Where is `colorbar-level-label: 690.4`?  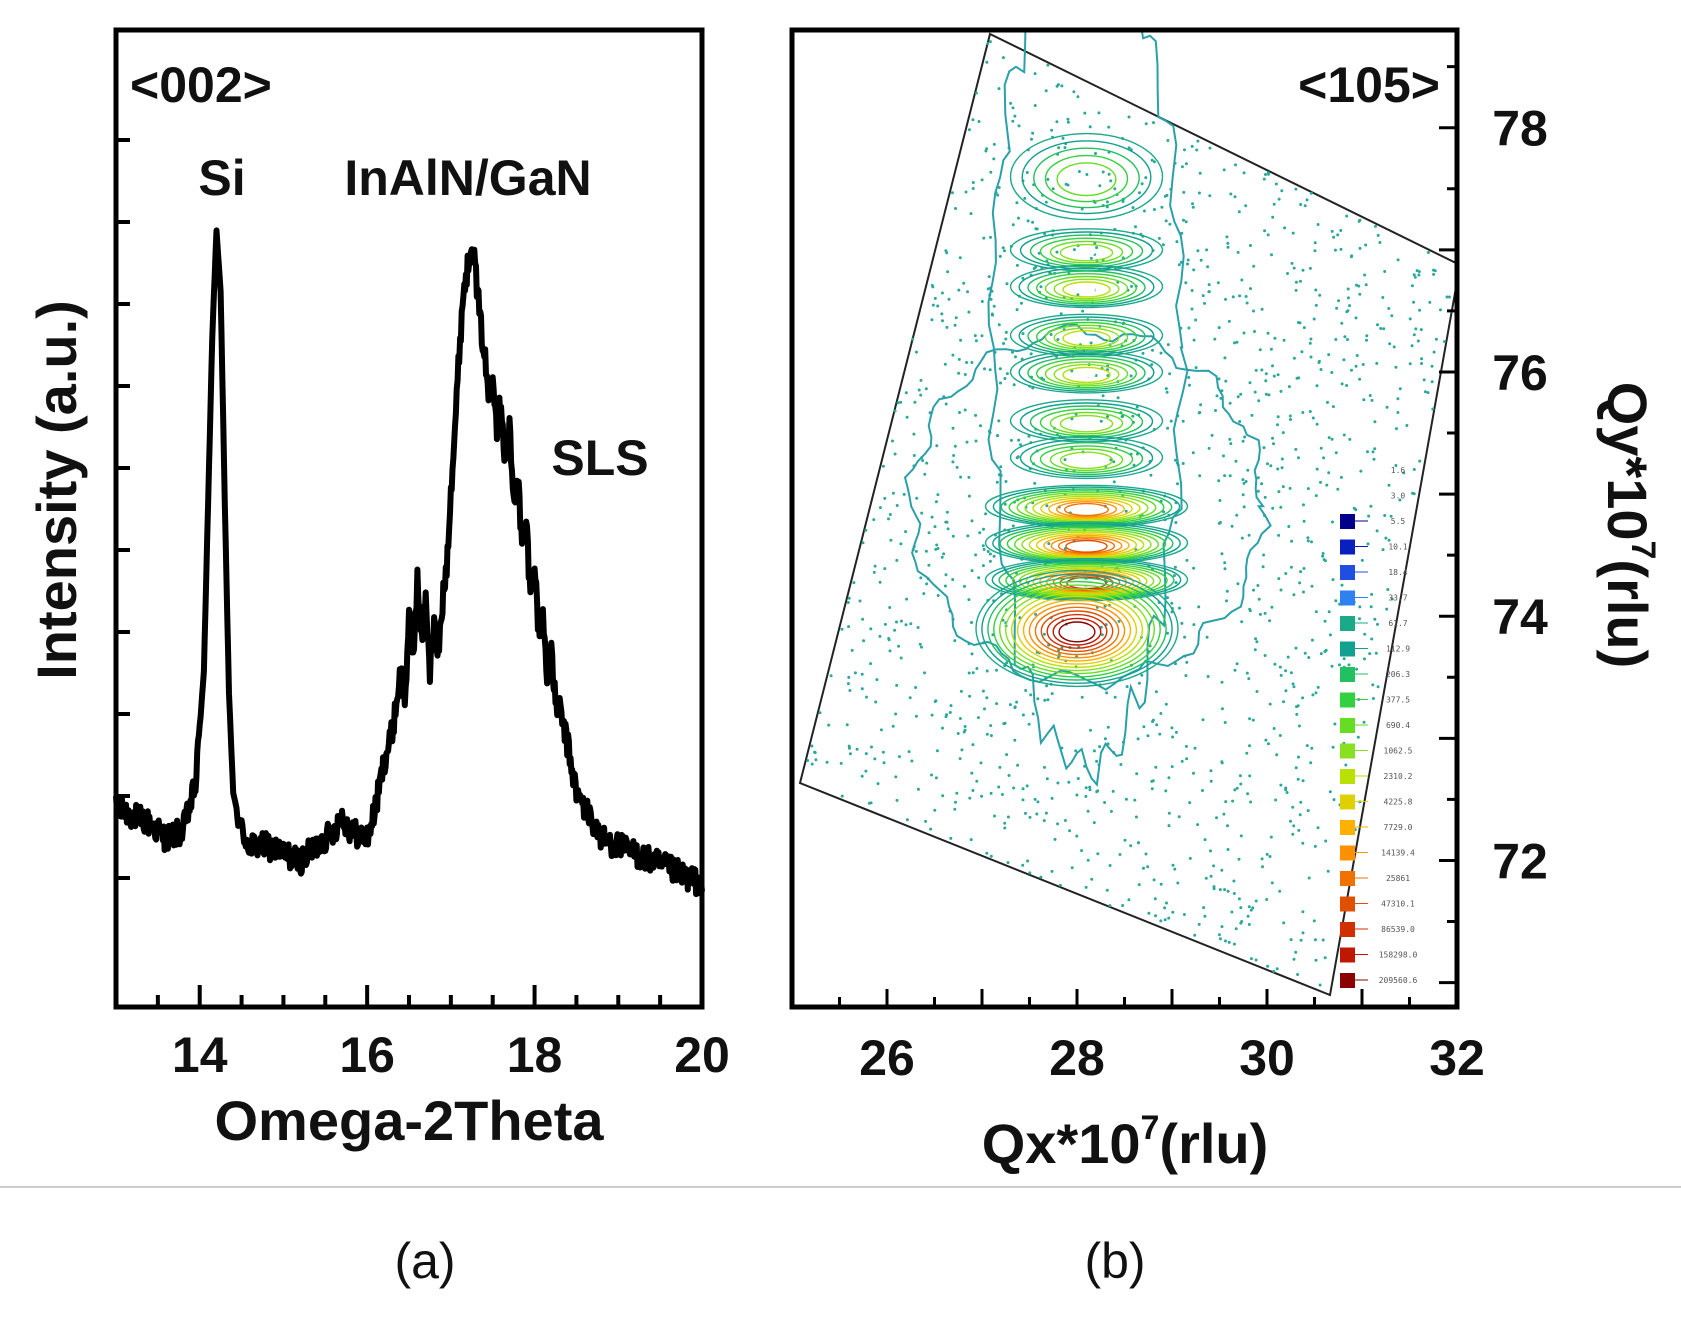 colorbar-level-label: 690.4 is located at coordinates (1398, 725).